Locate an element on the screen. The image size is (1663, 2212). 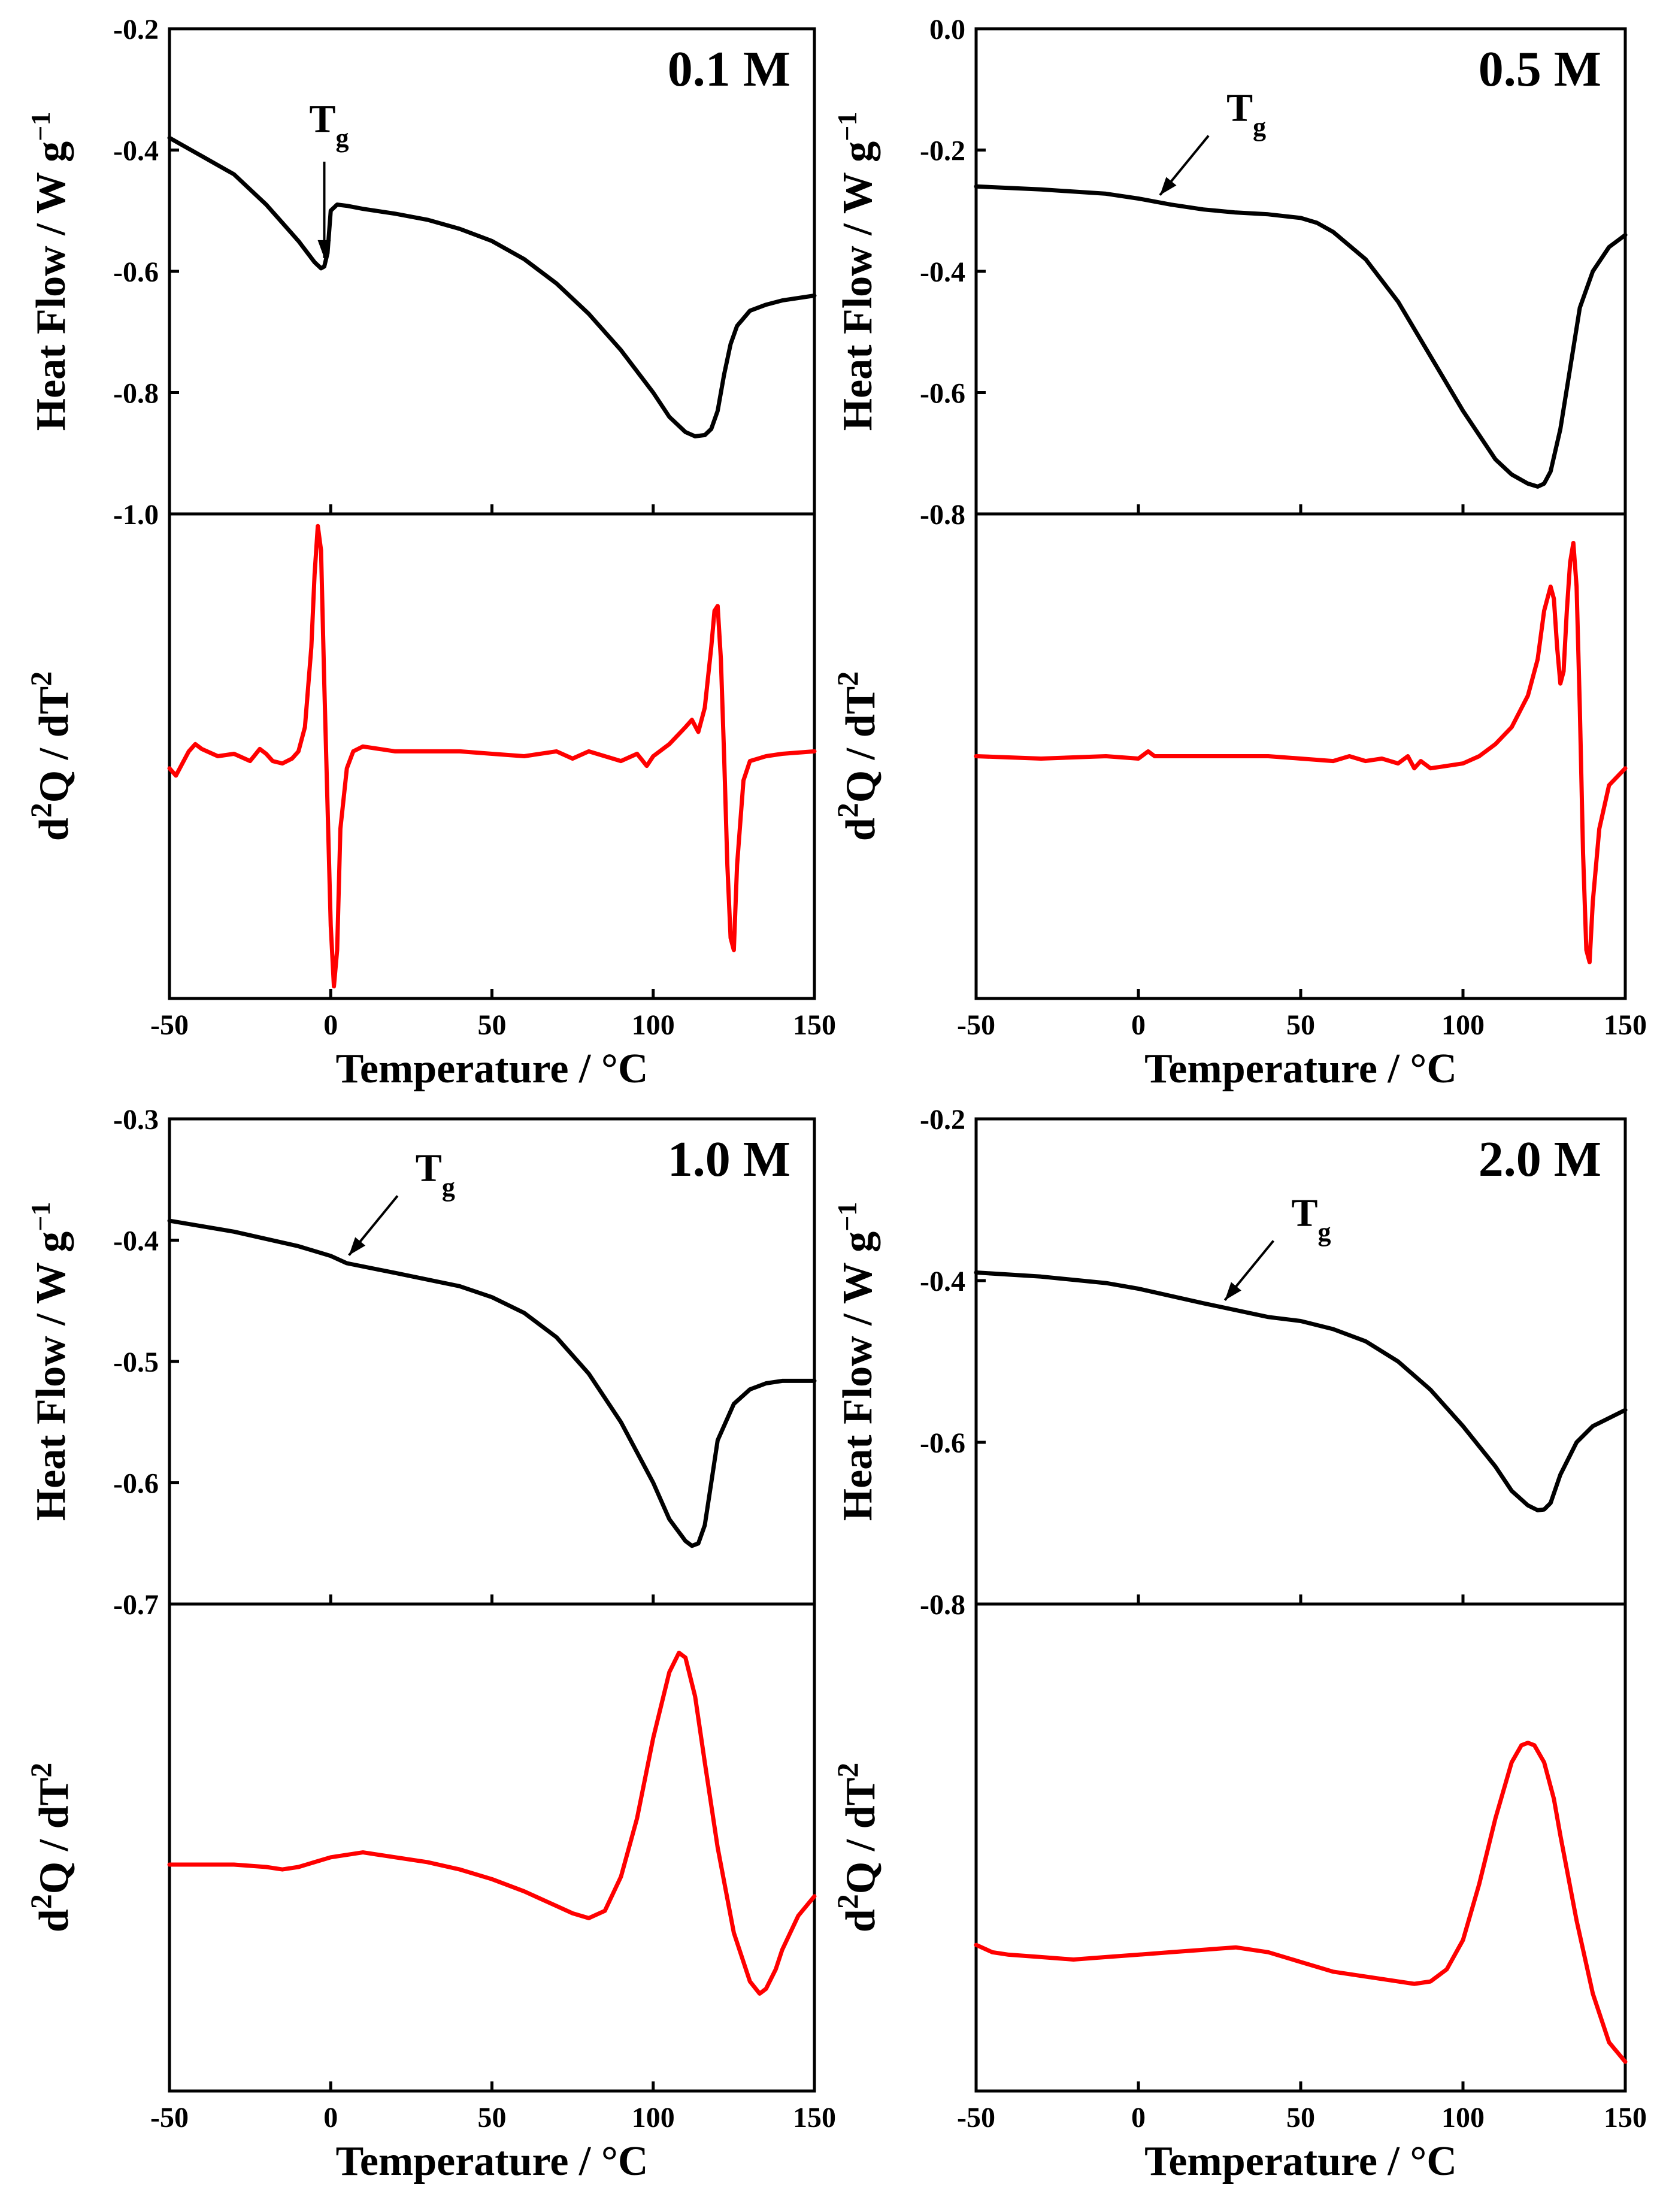
p1-tg-label: Tg is located at coordinates (329, 125).